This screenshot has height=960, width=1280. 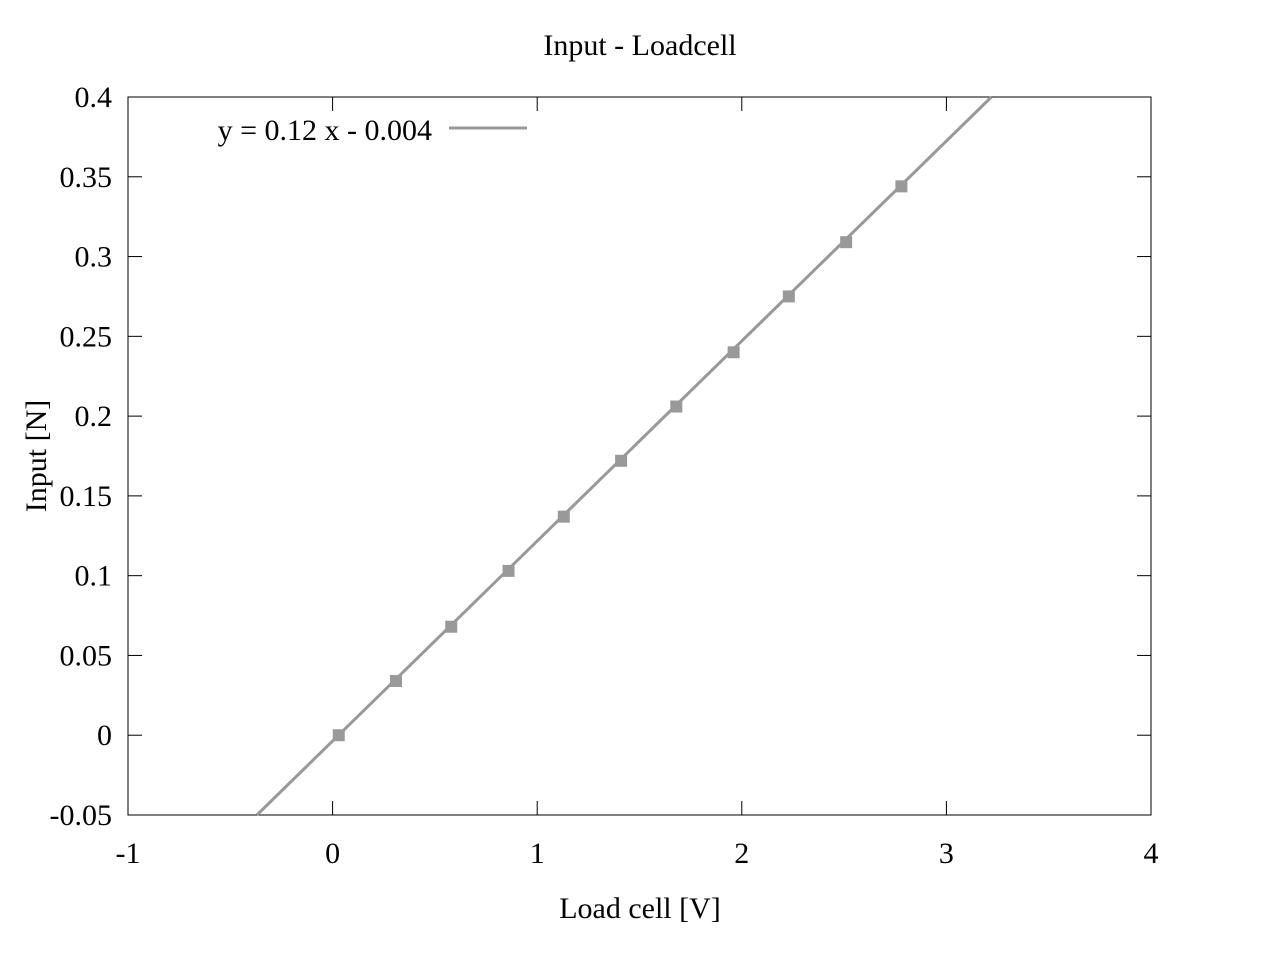 I want to click on x-tick-label: -1, so click(x=128, y=853).